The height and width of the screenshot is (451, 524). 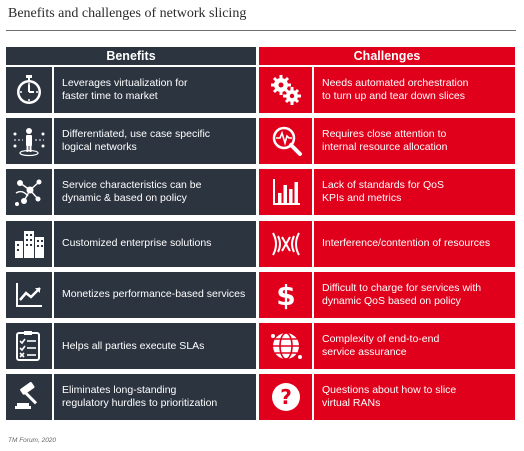 What do you see at coordinates (131, 56) in the screenshot?
I see `benefits-header: Benefits` at bounding box center [131, 56].